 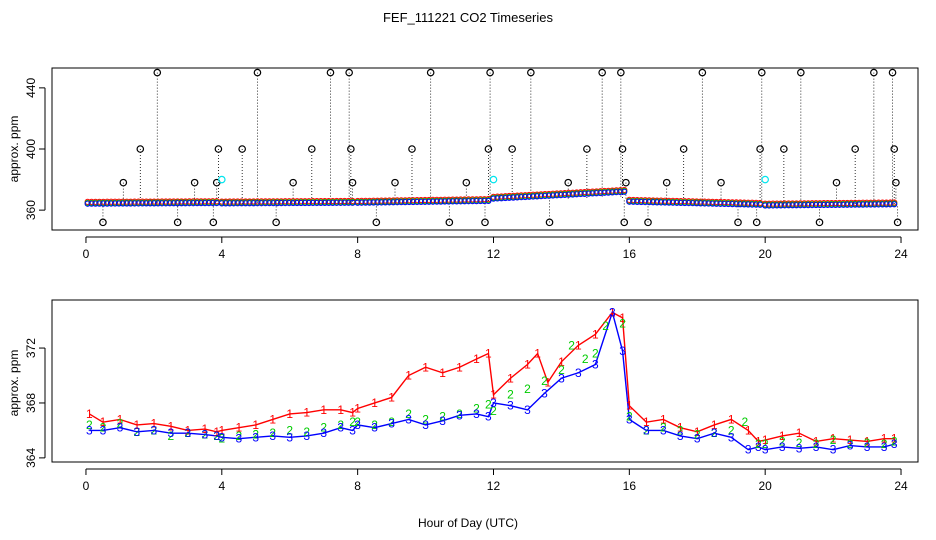 I want to click on x-tick-label: 4, so click(x=221, y=254).